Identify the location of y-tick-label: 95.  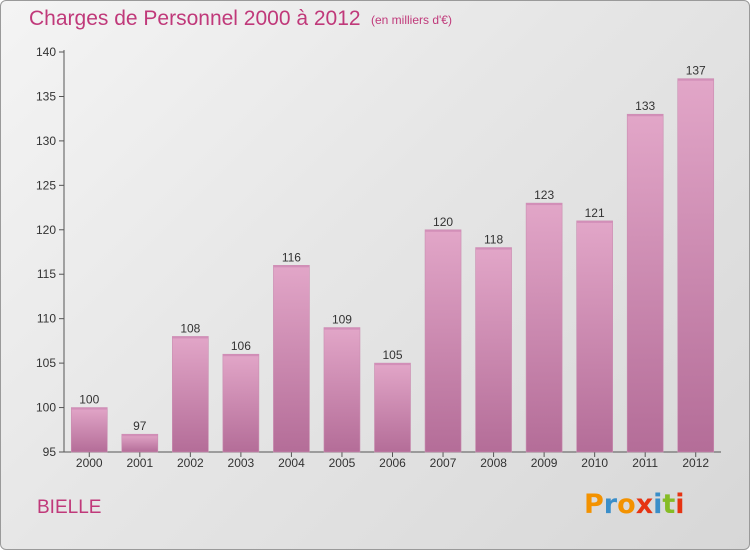
(50, 452).